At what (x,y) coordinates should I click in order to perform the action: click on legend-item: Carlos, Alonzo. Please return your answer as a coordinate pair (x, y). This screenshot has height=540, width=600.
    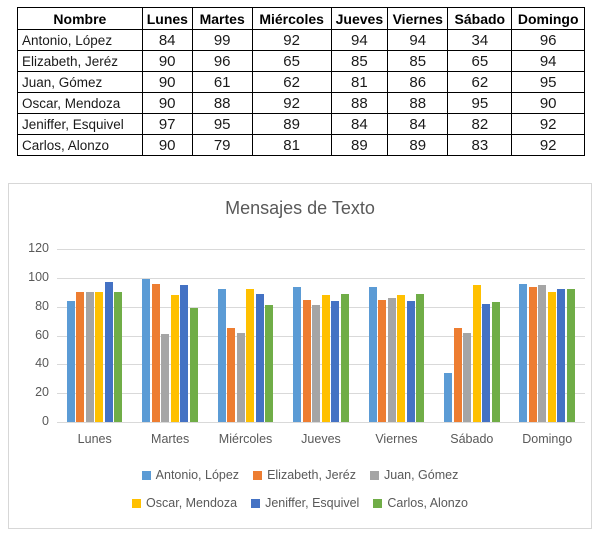
    Looking at the image, I should click on (420, 503).